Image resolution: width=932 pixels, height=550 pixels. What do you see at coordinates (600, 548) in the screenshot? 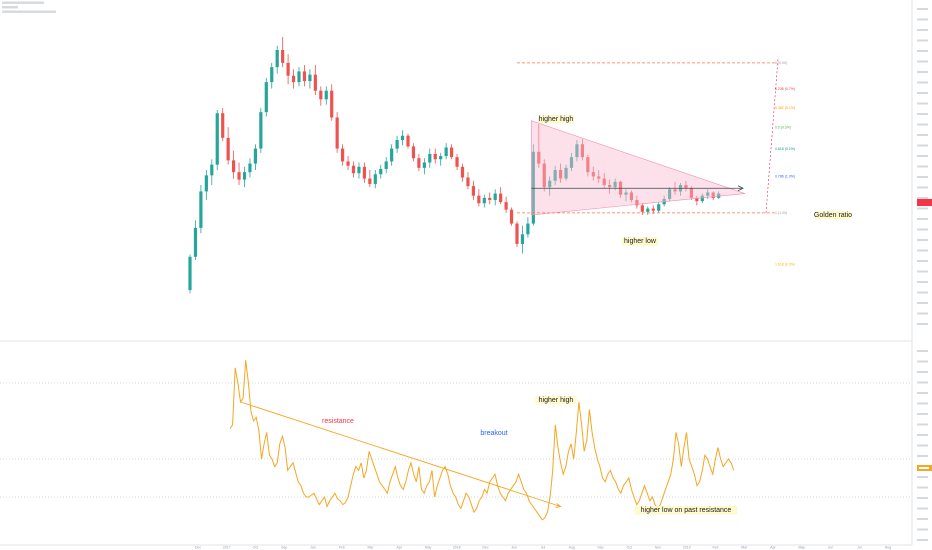
I see `time-tick-label: Sep` at bounding box center [600, 548].